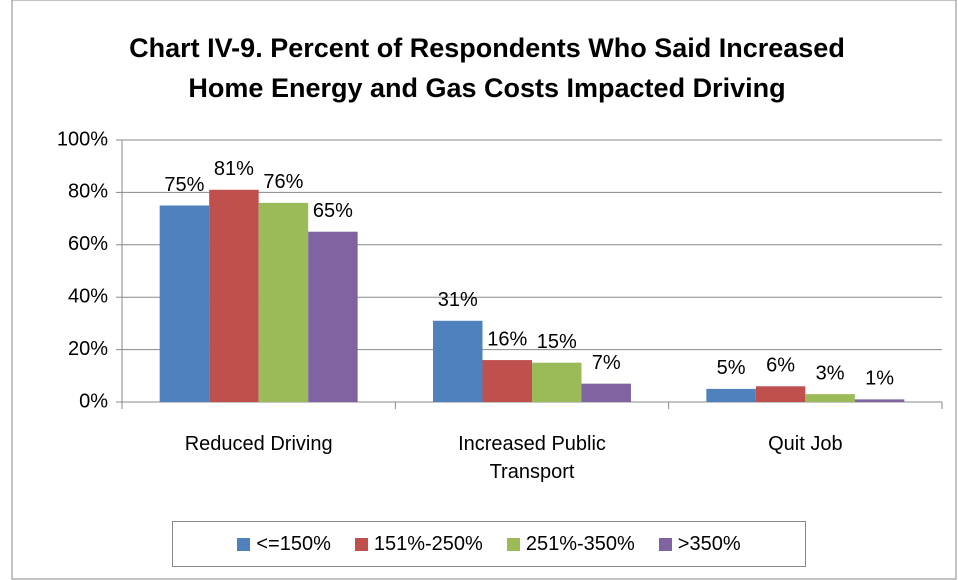  What do you see at coordinates (780, 366) in the screenshot?
I see `data-label: 6%` at bounding box center [780, 366].